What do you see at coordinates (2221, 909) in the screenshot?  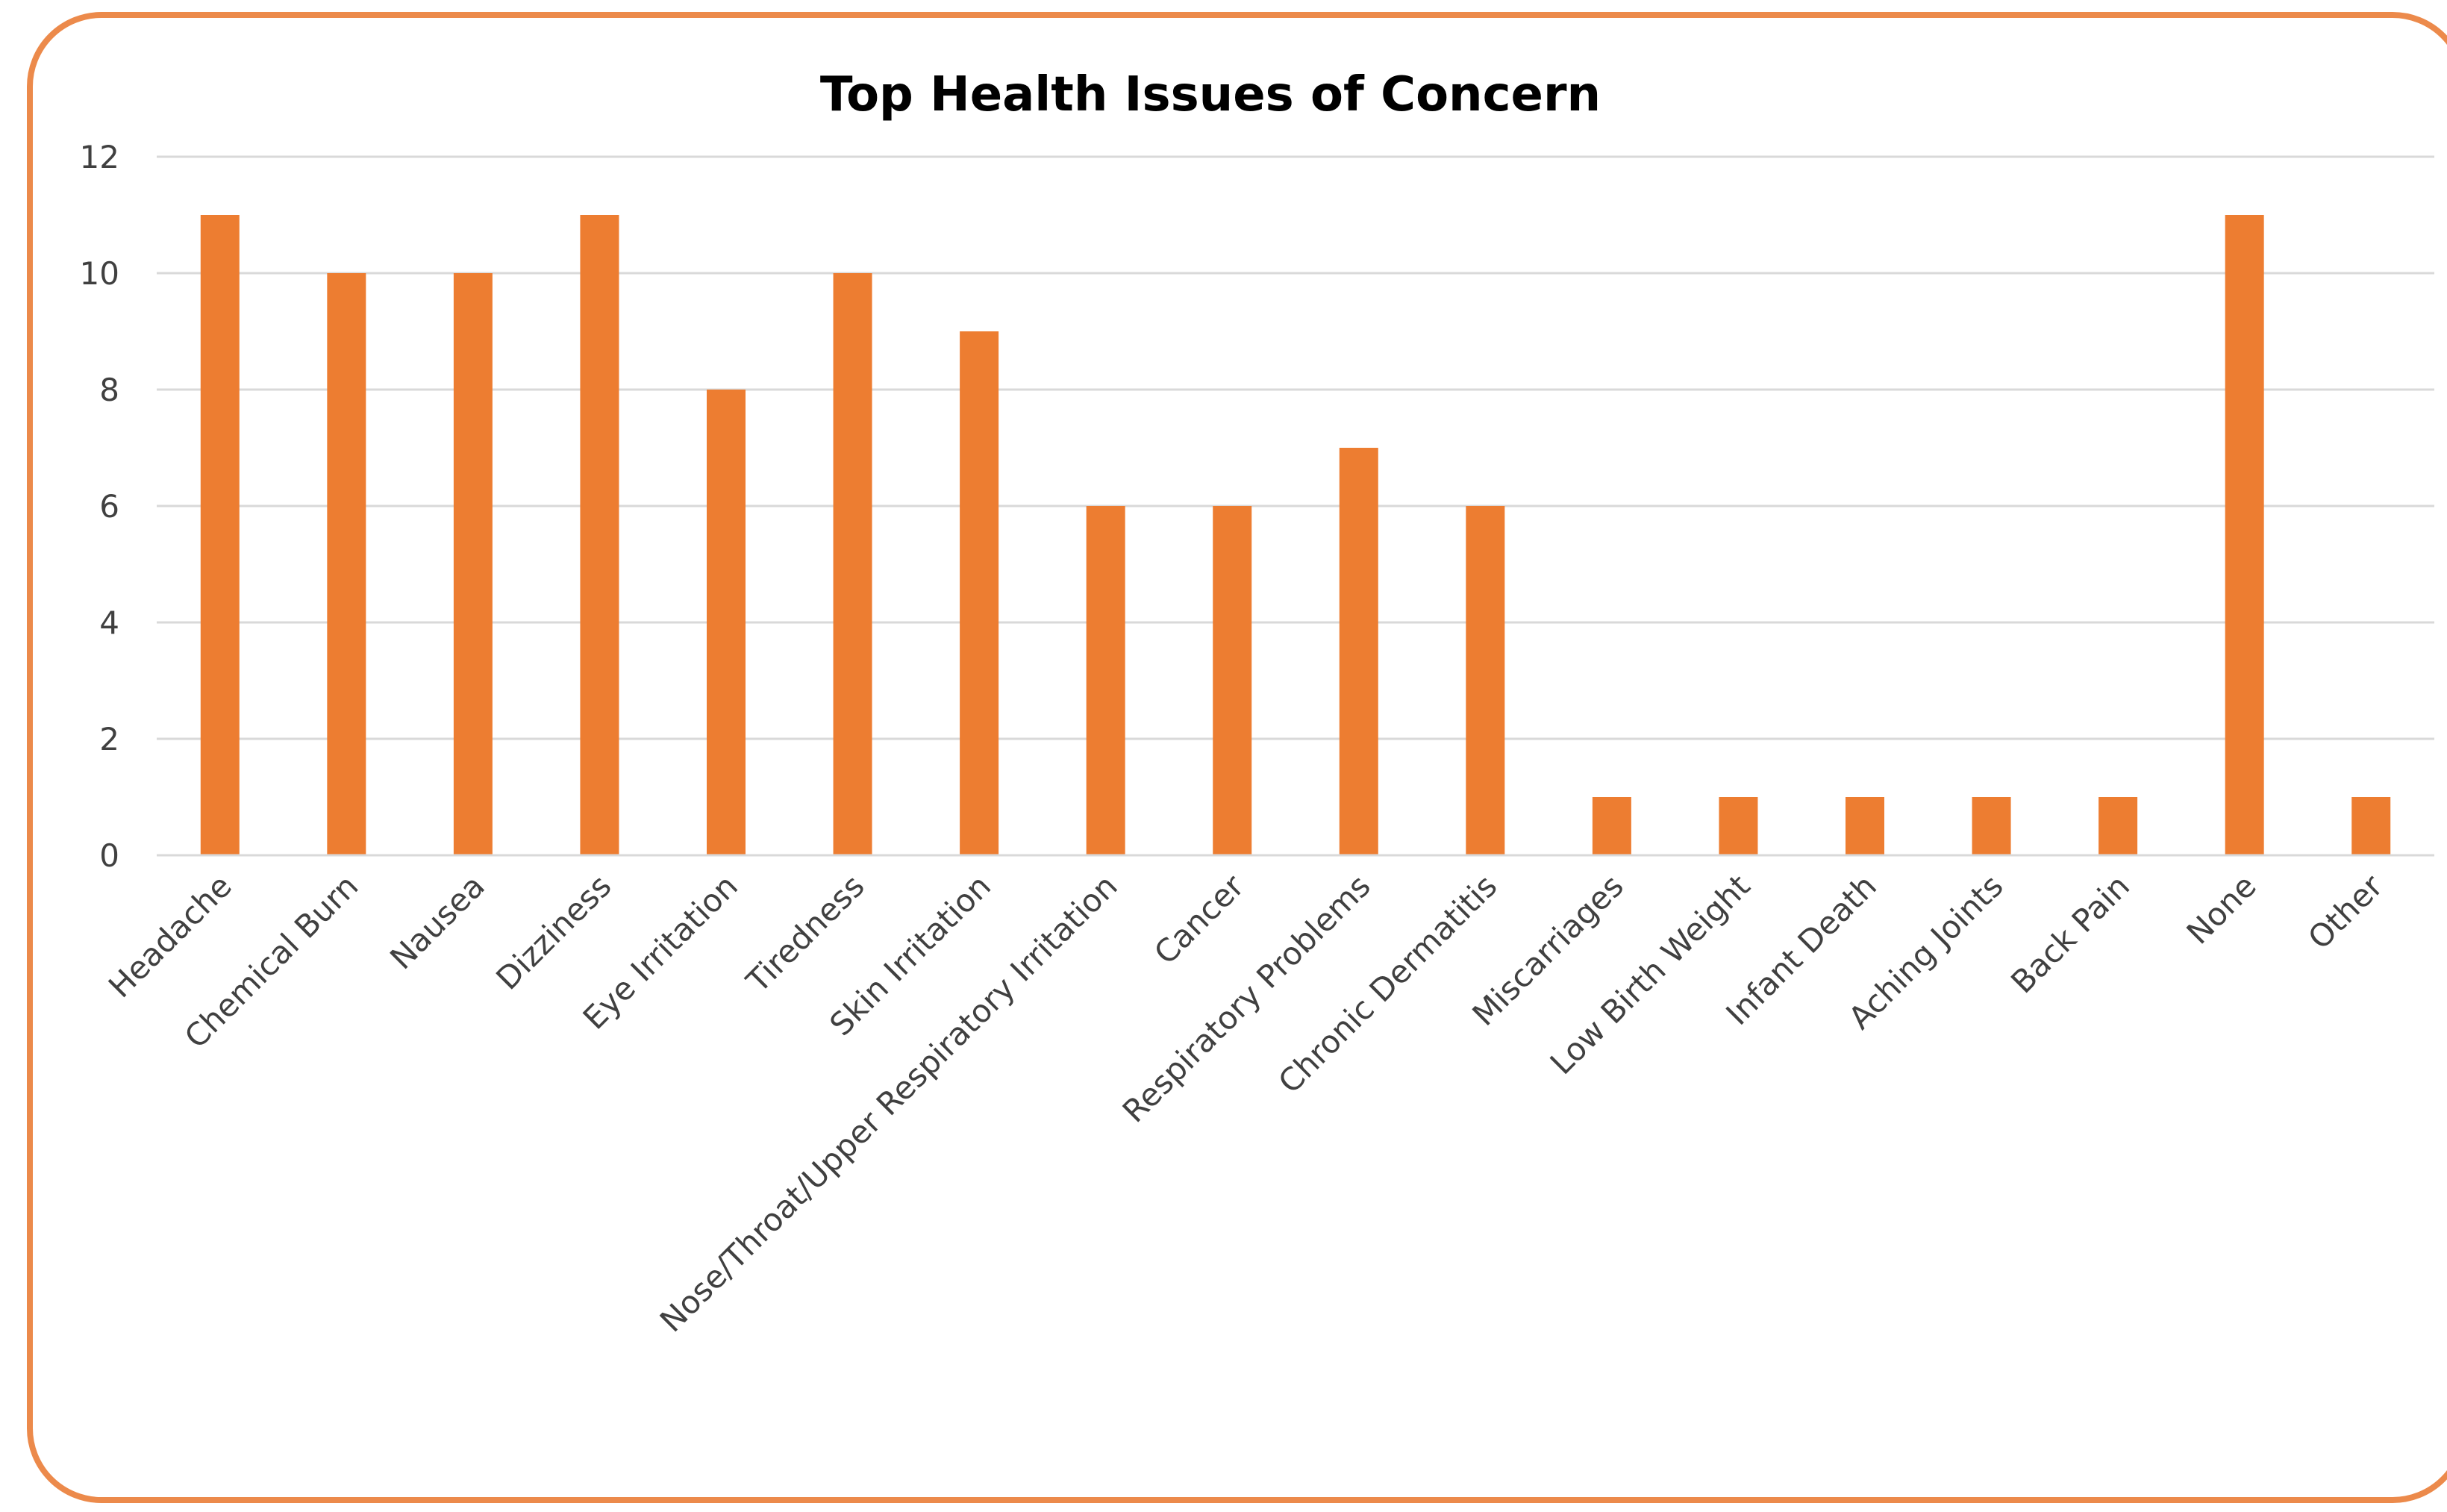 I see `x-tick-label: None` at bounding box center [2221, 909].